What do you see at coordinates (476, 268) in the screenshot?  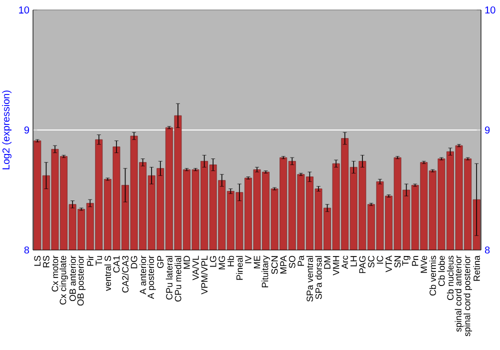 I see `x-tick-label: Retina` at bounding box center [476, 268].